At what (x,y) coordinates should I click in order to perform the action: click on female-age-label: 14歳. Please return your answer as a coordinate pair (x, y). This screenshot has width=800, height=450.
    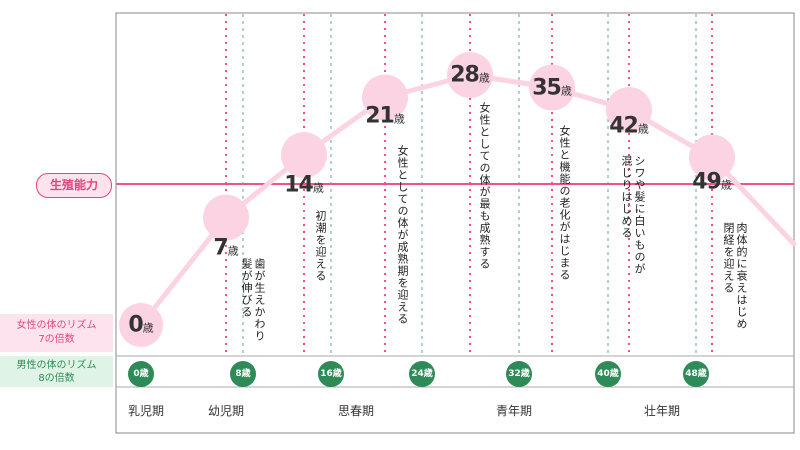
    Looking at the image, I should click on (304, 185).